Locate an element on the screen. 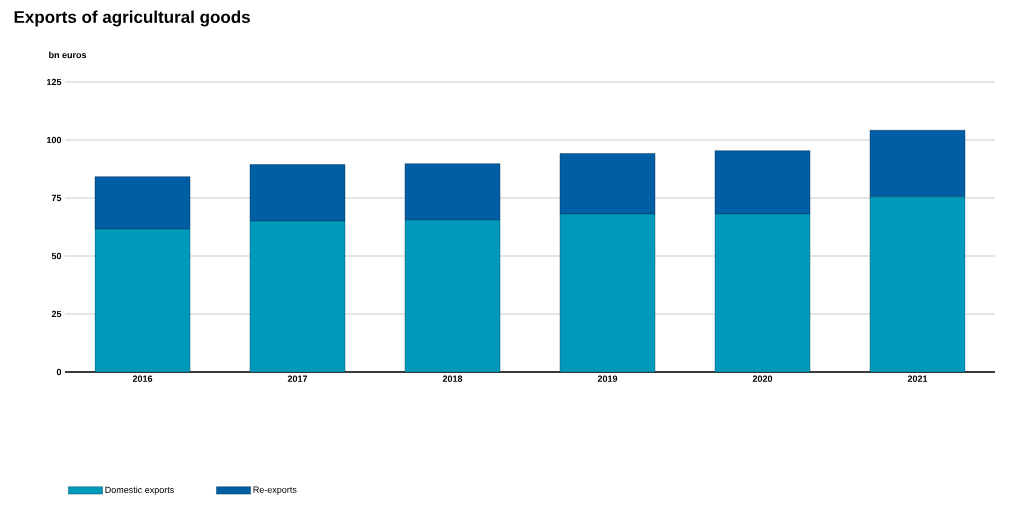 Image resolution: width=1015 pixels, height=517 pixels. y-tick-label: 125 is located at coordinates (54, 82).